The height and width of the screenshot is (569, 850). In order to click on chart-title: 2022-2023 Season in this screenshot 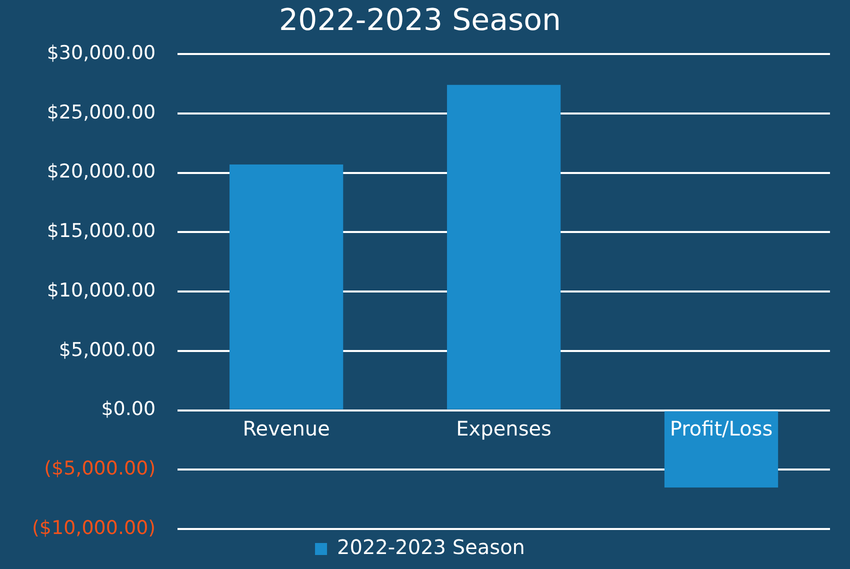, I will do `click(420, 20)`.